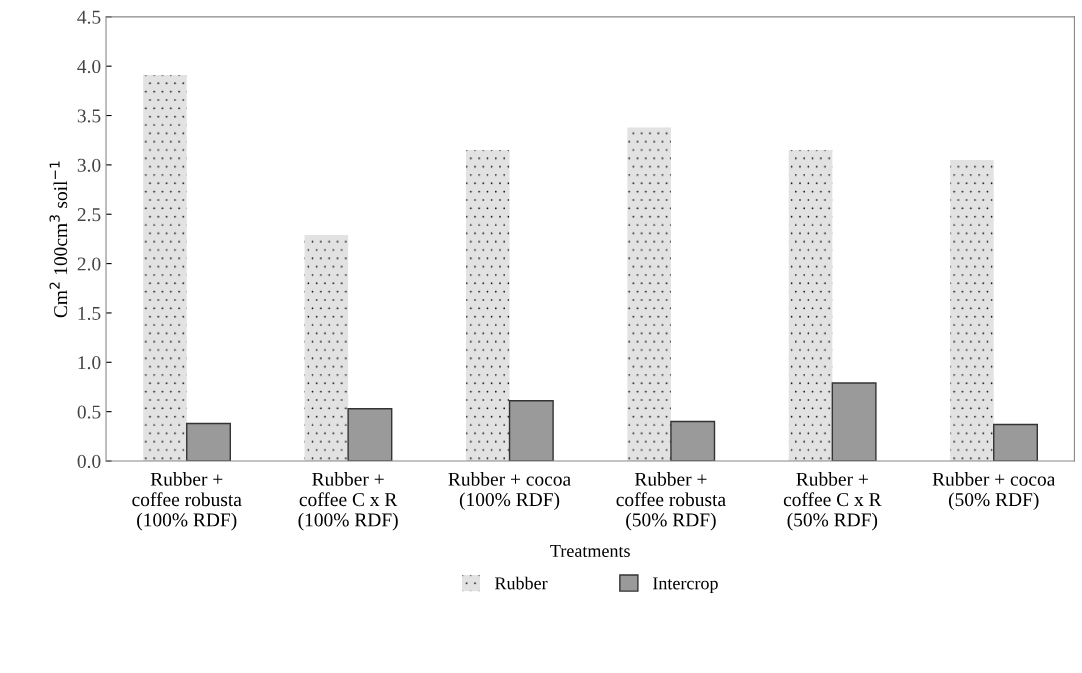 The width and height of the screenshot is (1082, 673). Describe the element at coordinates (89, 17) in the screenshot. I see `y-tick-label: 4.5` at that location.